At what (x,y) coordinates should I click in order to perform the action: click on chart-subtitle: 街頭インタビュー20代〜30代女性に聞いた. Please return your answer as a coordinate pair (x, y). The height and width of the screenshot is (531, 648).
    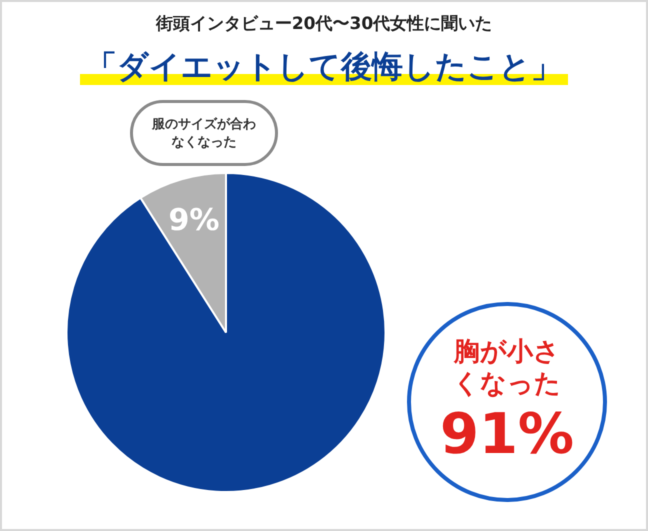
    Looking at the image, I should click on (324, 24).